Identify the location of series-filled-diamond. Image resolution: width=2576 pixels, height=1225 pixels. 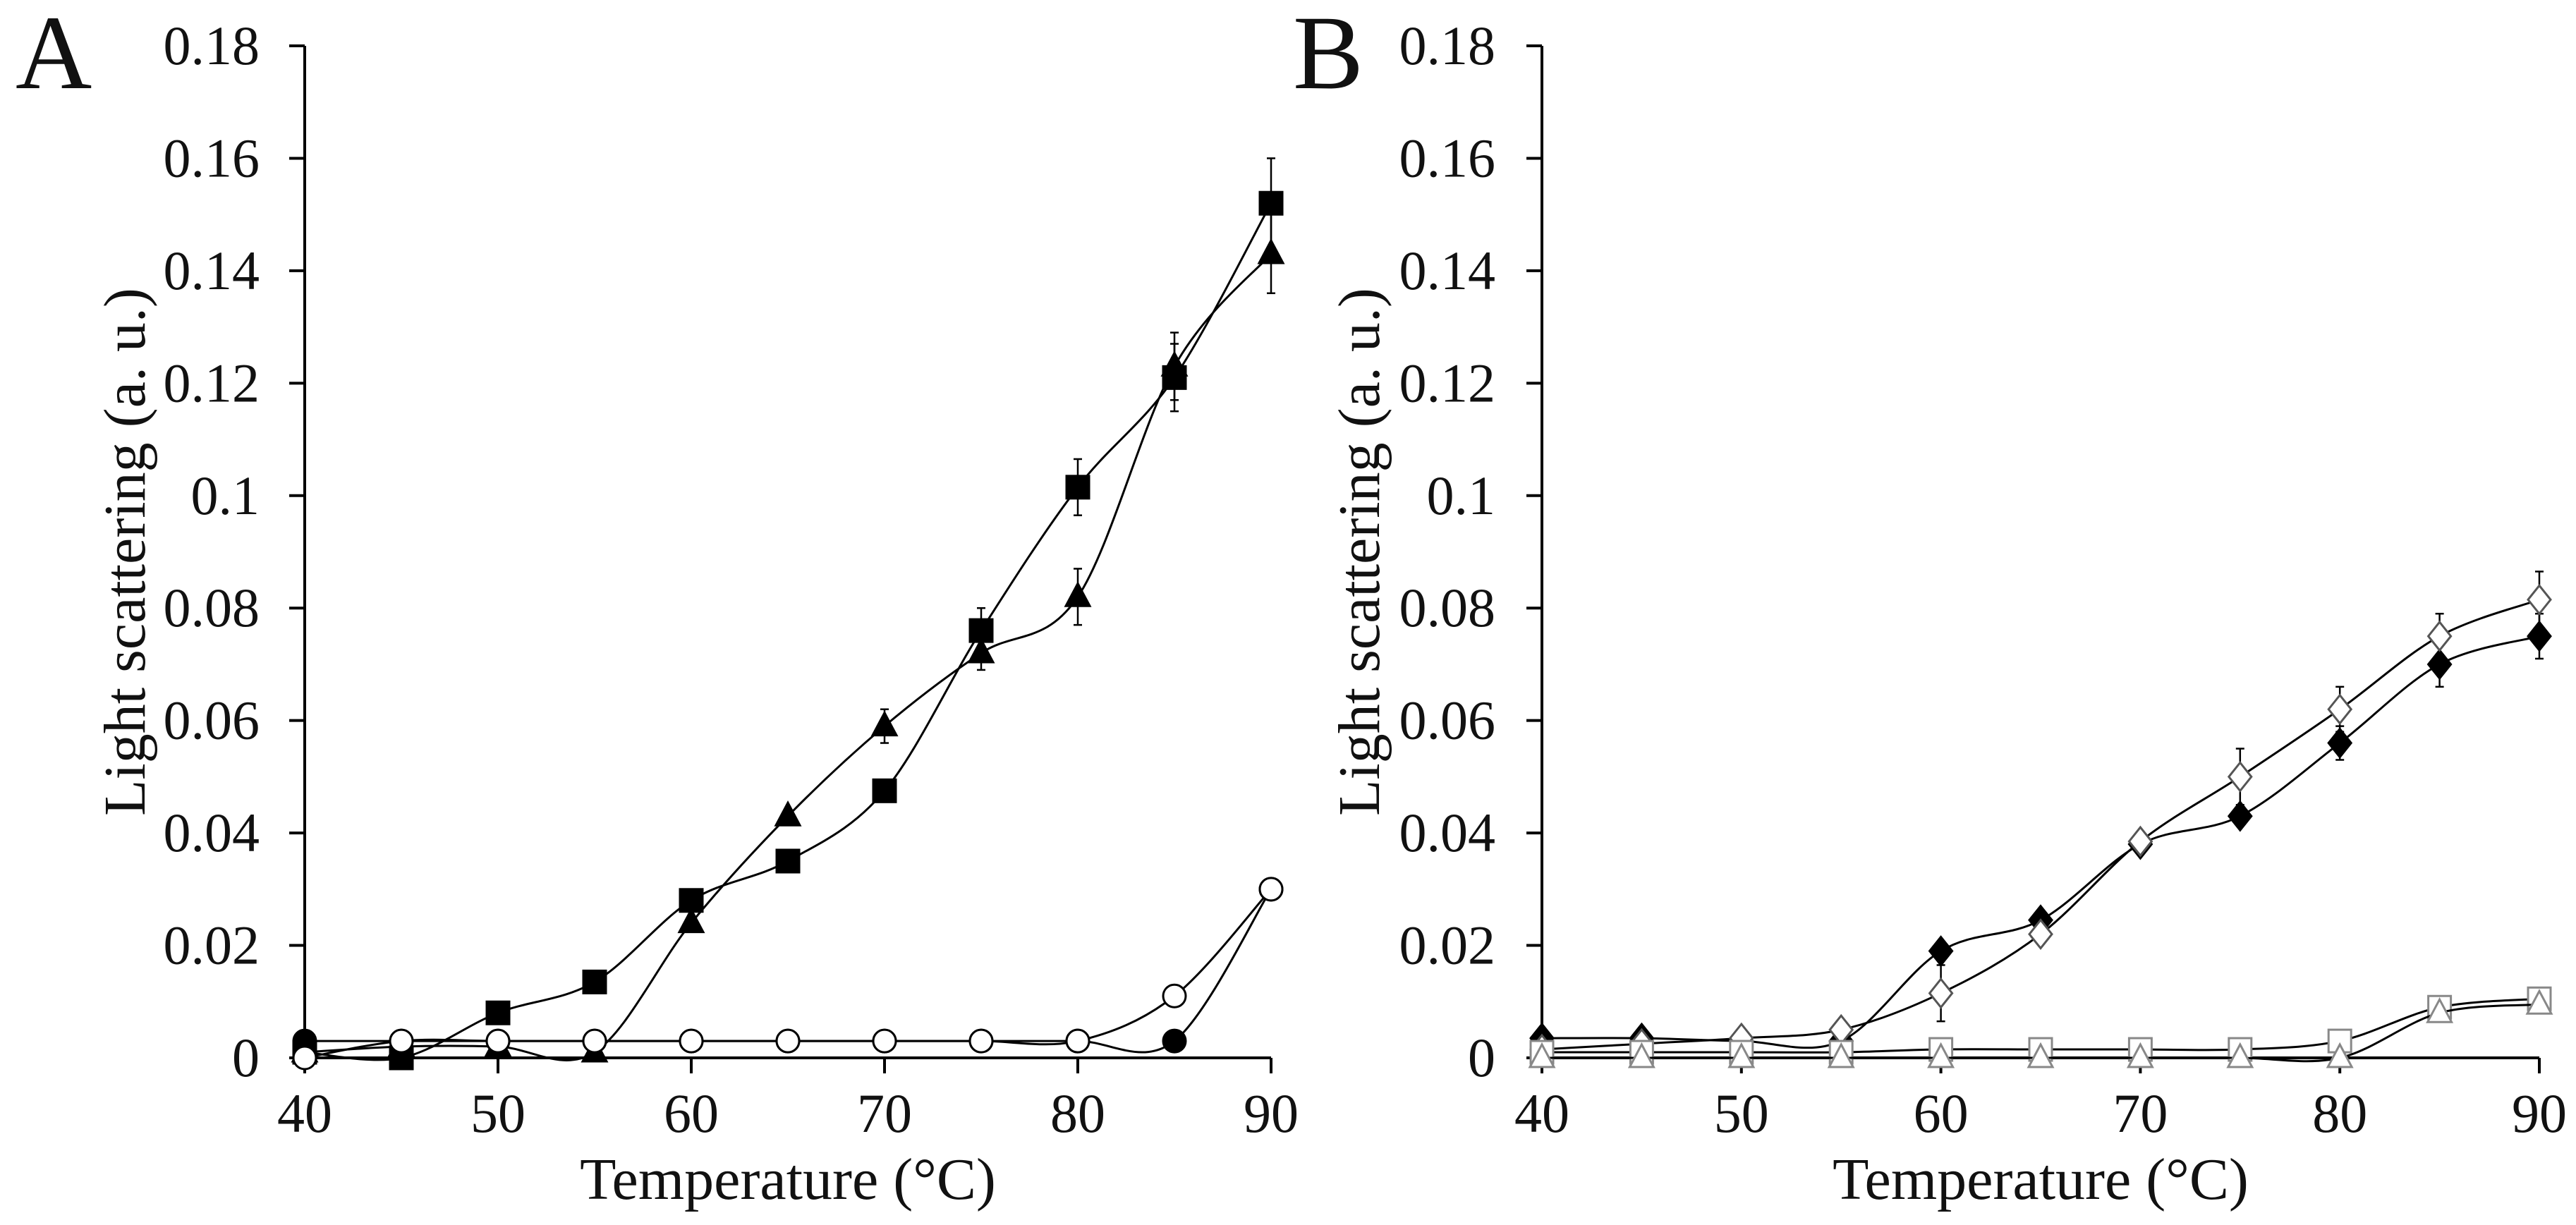
(2040, 834).